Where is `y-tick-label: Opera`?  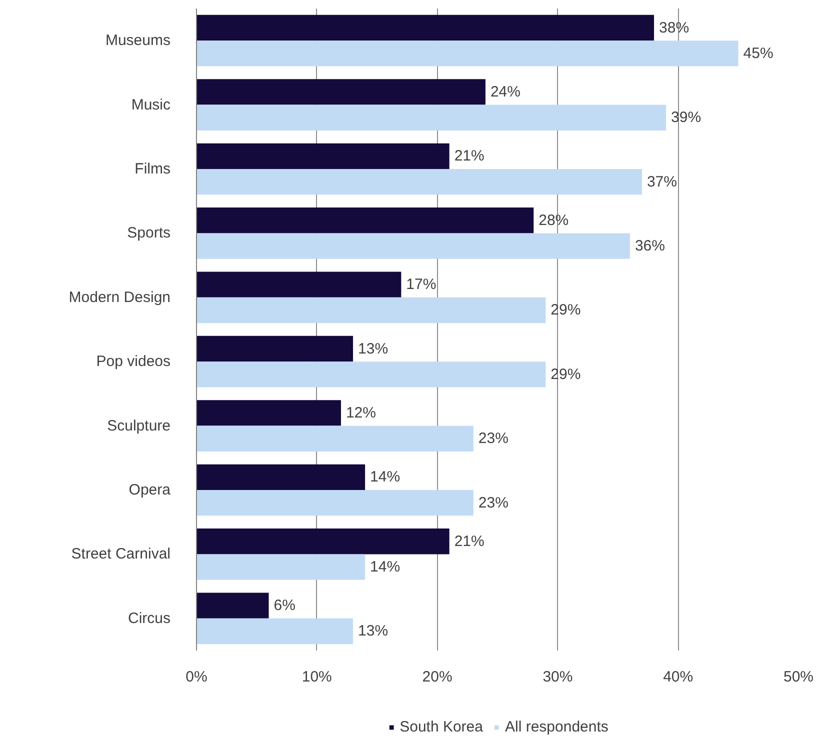 y-tick-label: Opera is located at coordinates (150, 490).